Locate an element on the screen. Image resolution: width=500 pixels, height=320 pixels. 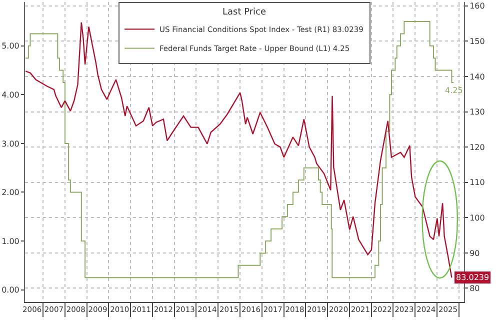
y2-tick-label: 110 is located at coordinates (477, 183).